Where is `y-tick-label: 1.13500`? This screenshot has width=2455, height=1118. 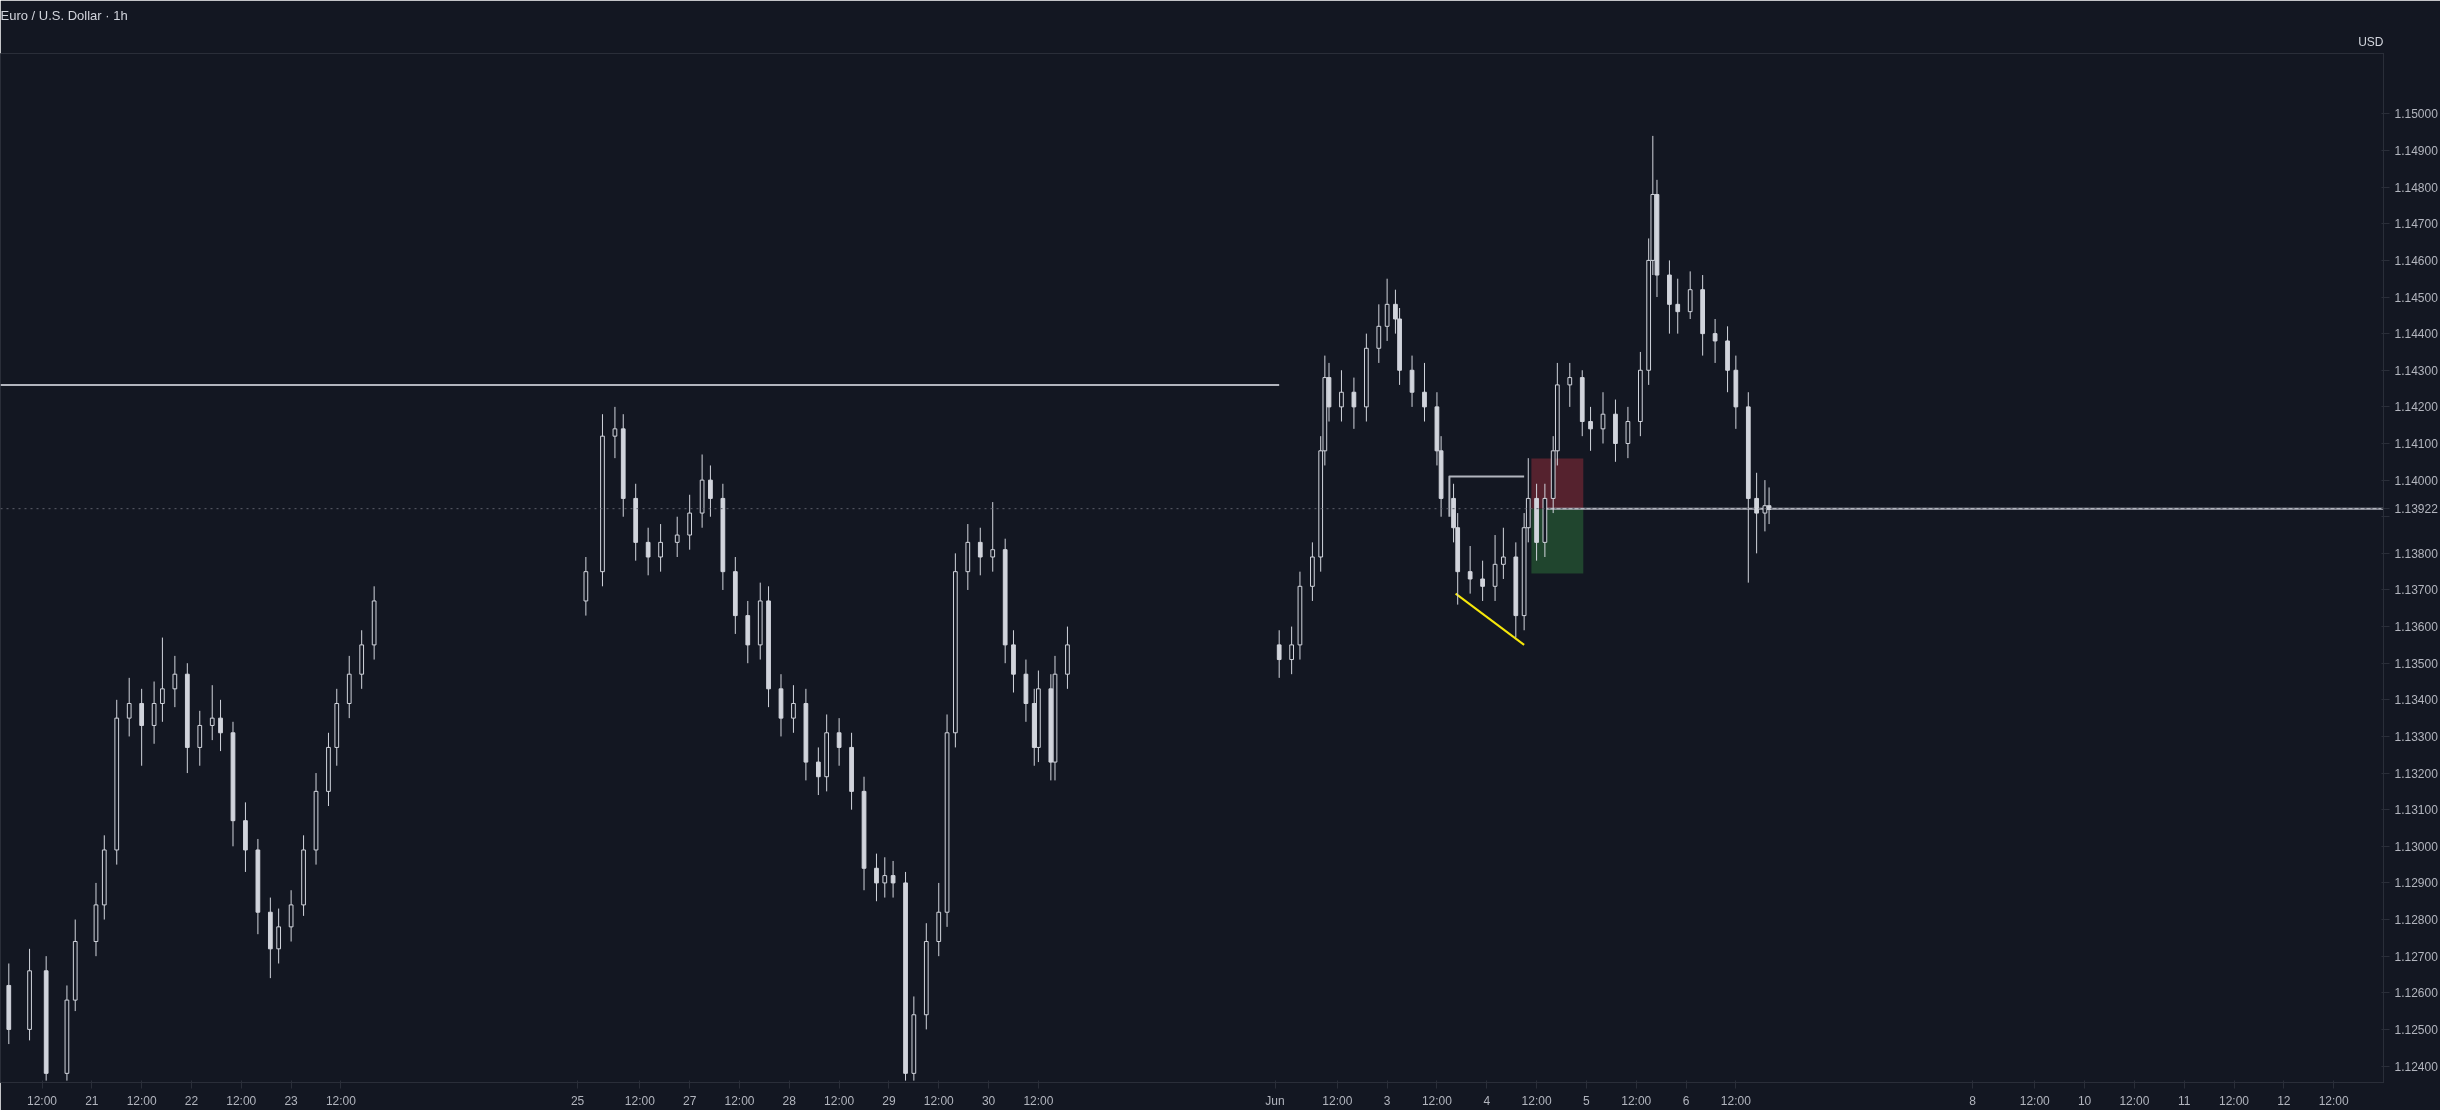
y-tick-label: 1.13500 is located at coordinates (2416, 663).